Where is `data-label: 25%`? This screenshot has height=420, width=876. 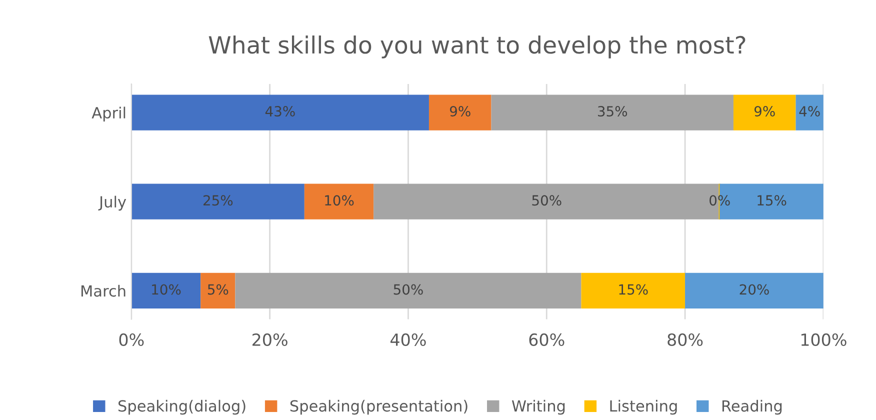
data-label: 25% is located at coordinates (218, 200).